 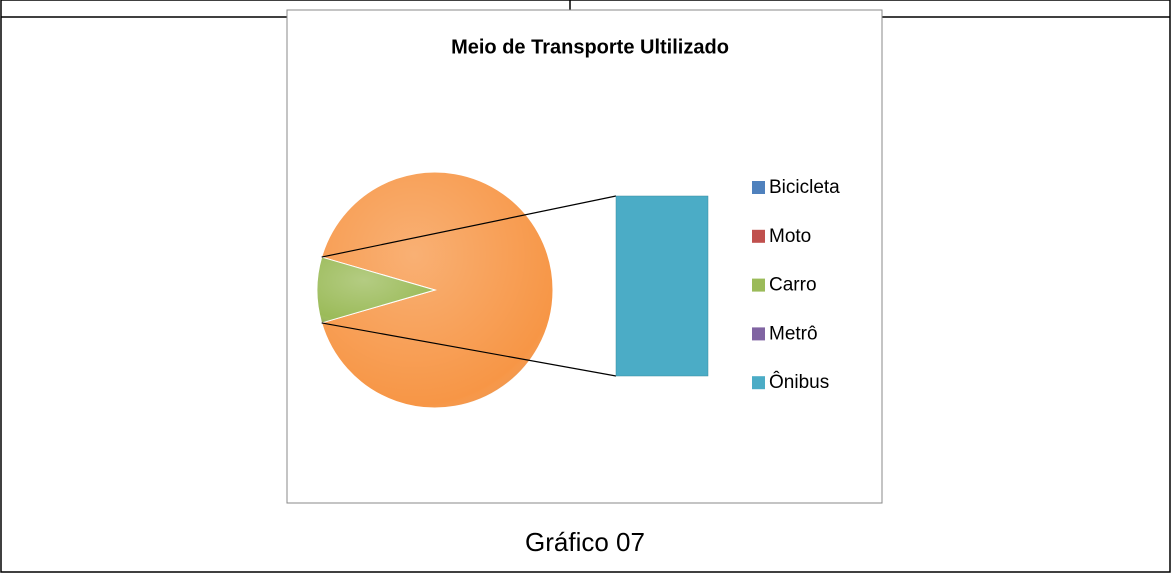 What do you see at coordinates (790, 236) in the screenshot?
I see `legend-label: Moto` at bounding box center [790, 236].